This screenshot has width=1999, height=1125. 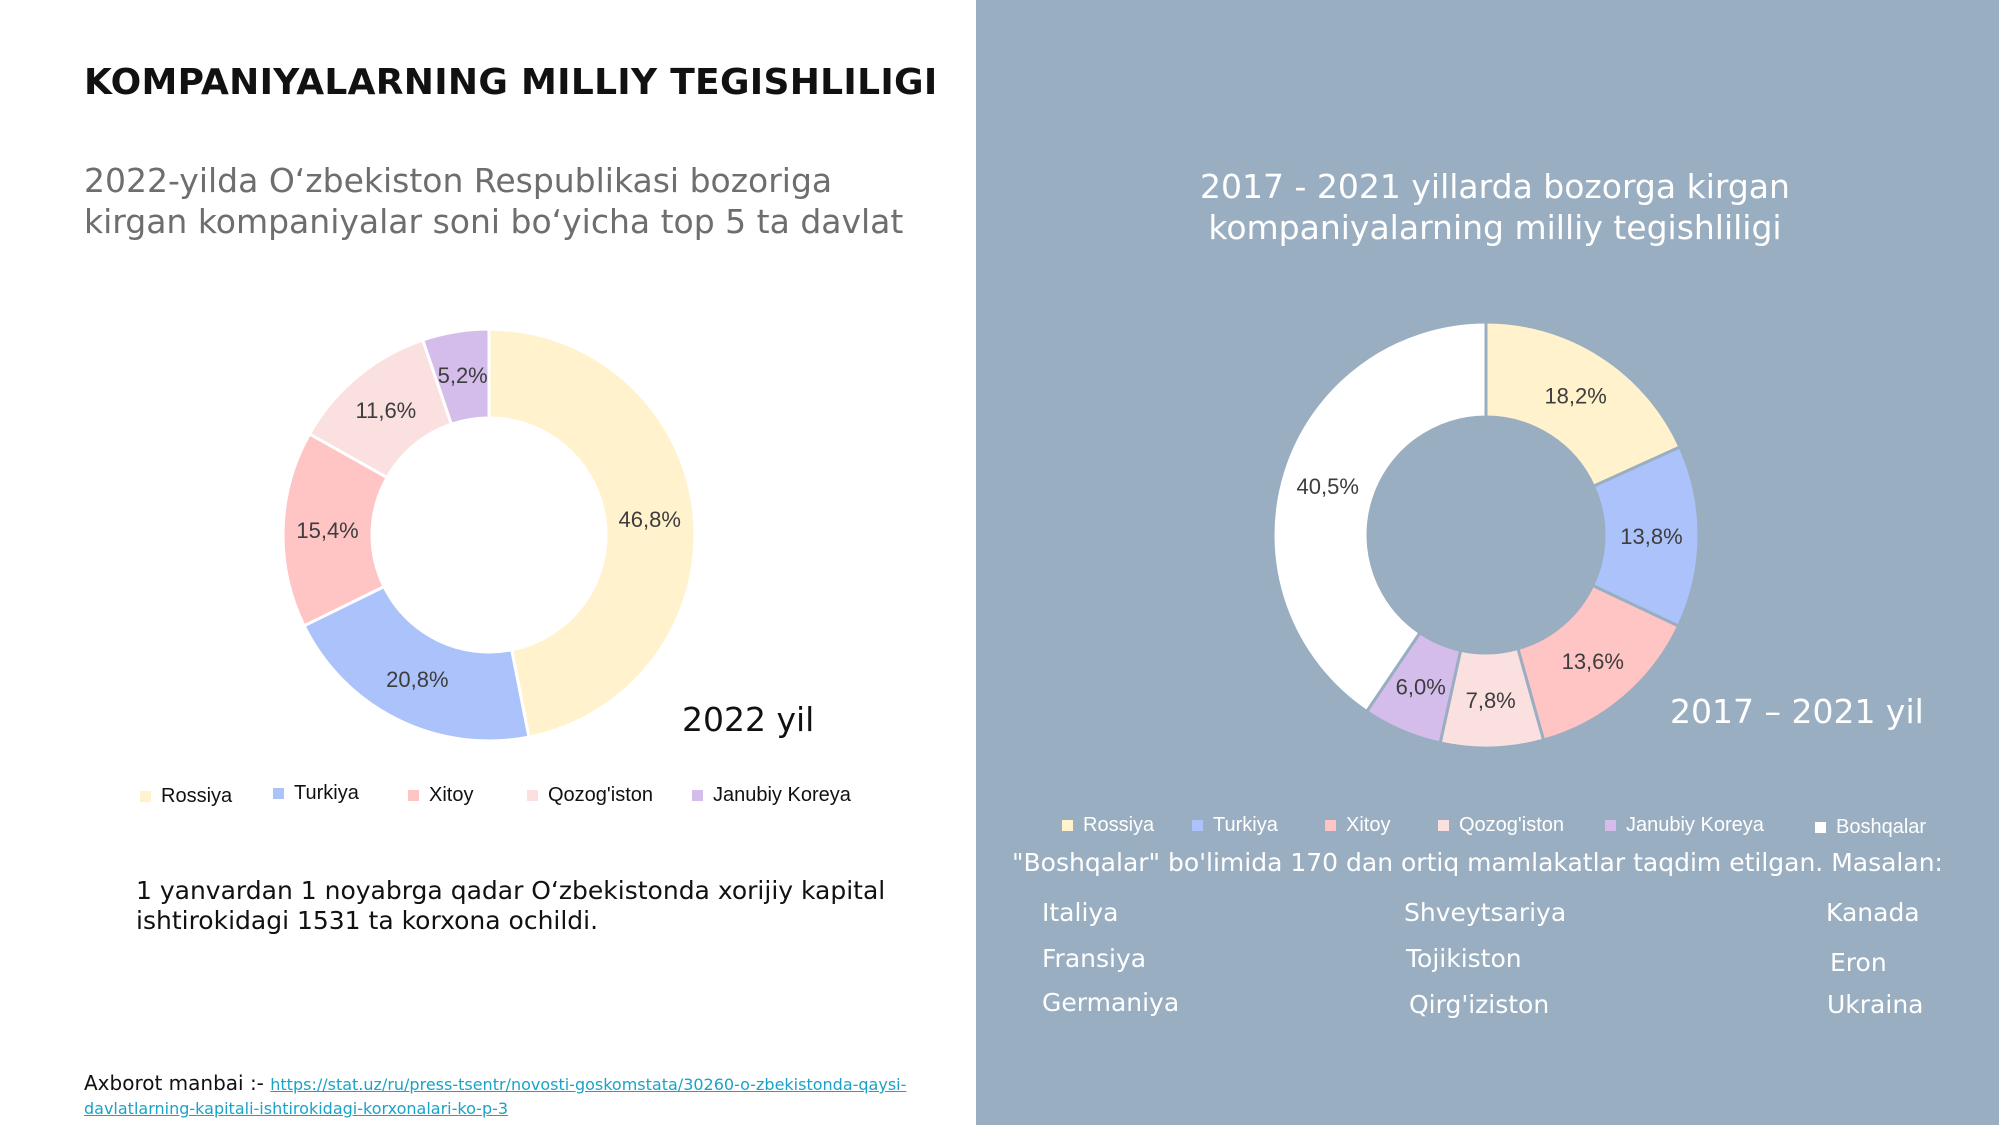 What do you see at coordinates (1379, 517) in the screenshot?
I see `donut-slice-boshqalar` at bounding box center [1379, 517].